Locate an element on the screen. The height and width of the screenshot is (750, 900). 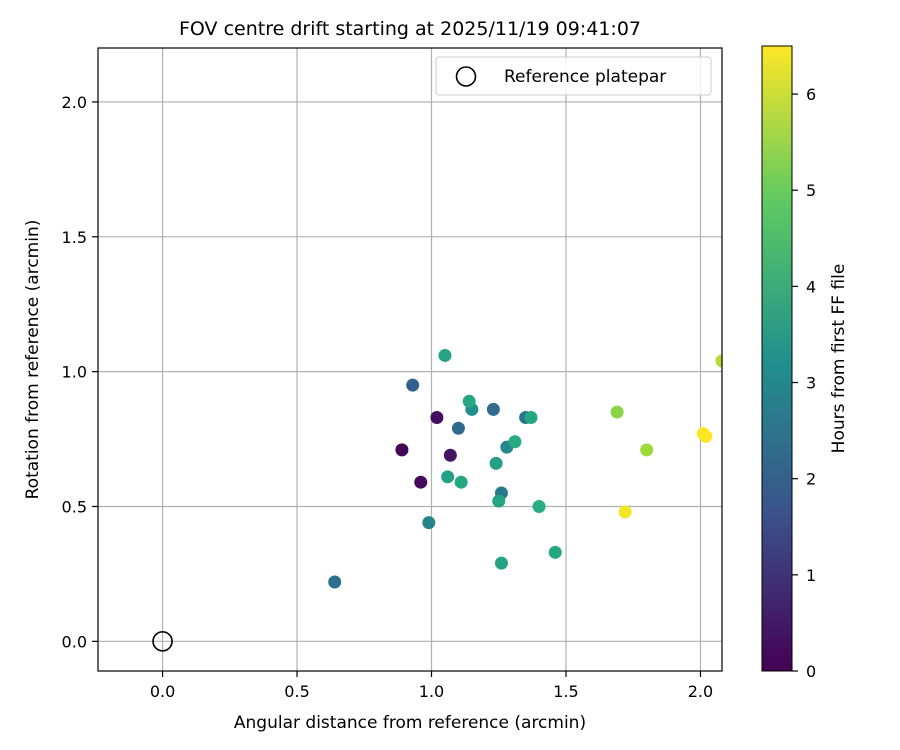
y-tick-label: 1.5 is located at coordinates (74, 237).